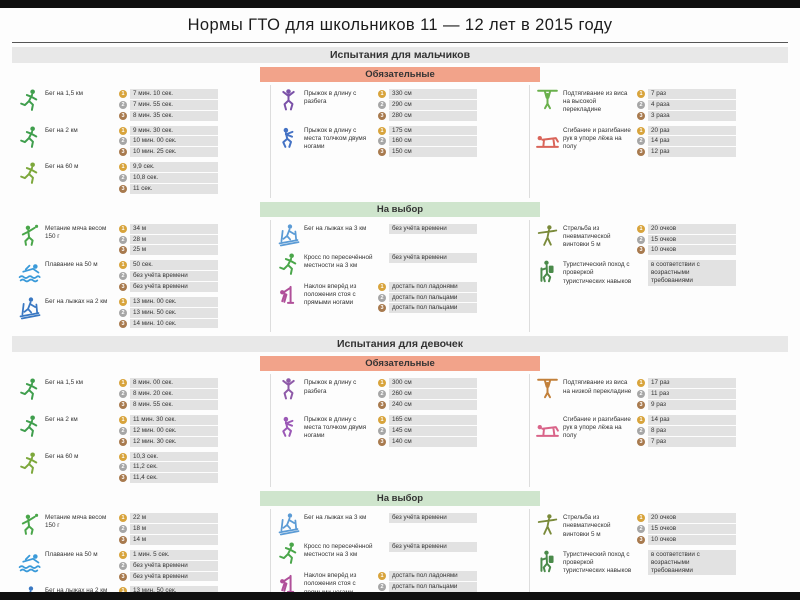  I want to click on result-row: 3 150 см, so click(451, 152).